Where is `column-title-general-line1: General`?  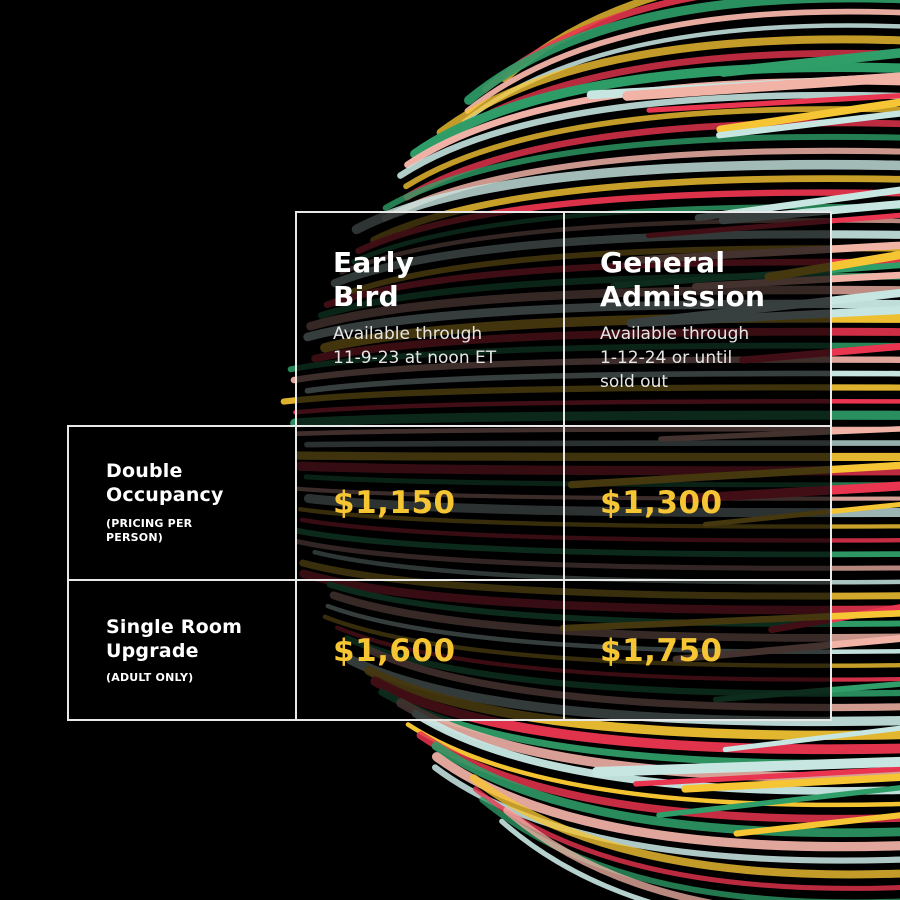
column-title-general-line1: General is located at coordinates (663, 262).